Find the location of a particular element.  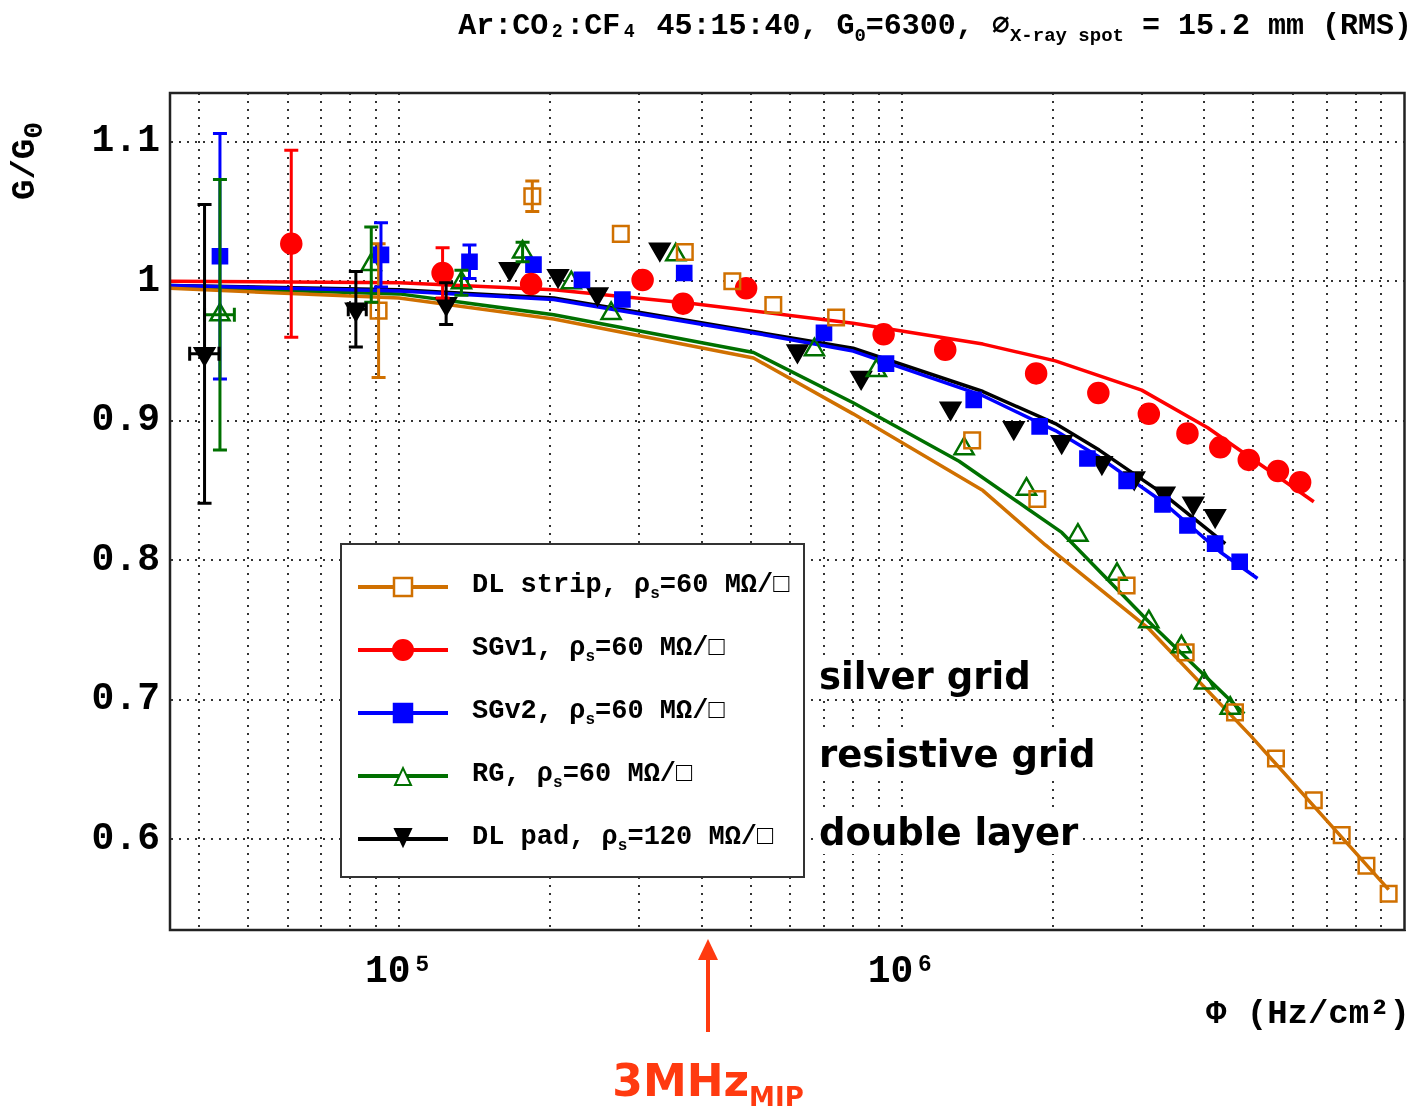

y-tick-label: 1.1 is located at coordinates (125, 141).